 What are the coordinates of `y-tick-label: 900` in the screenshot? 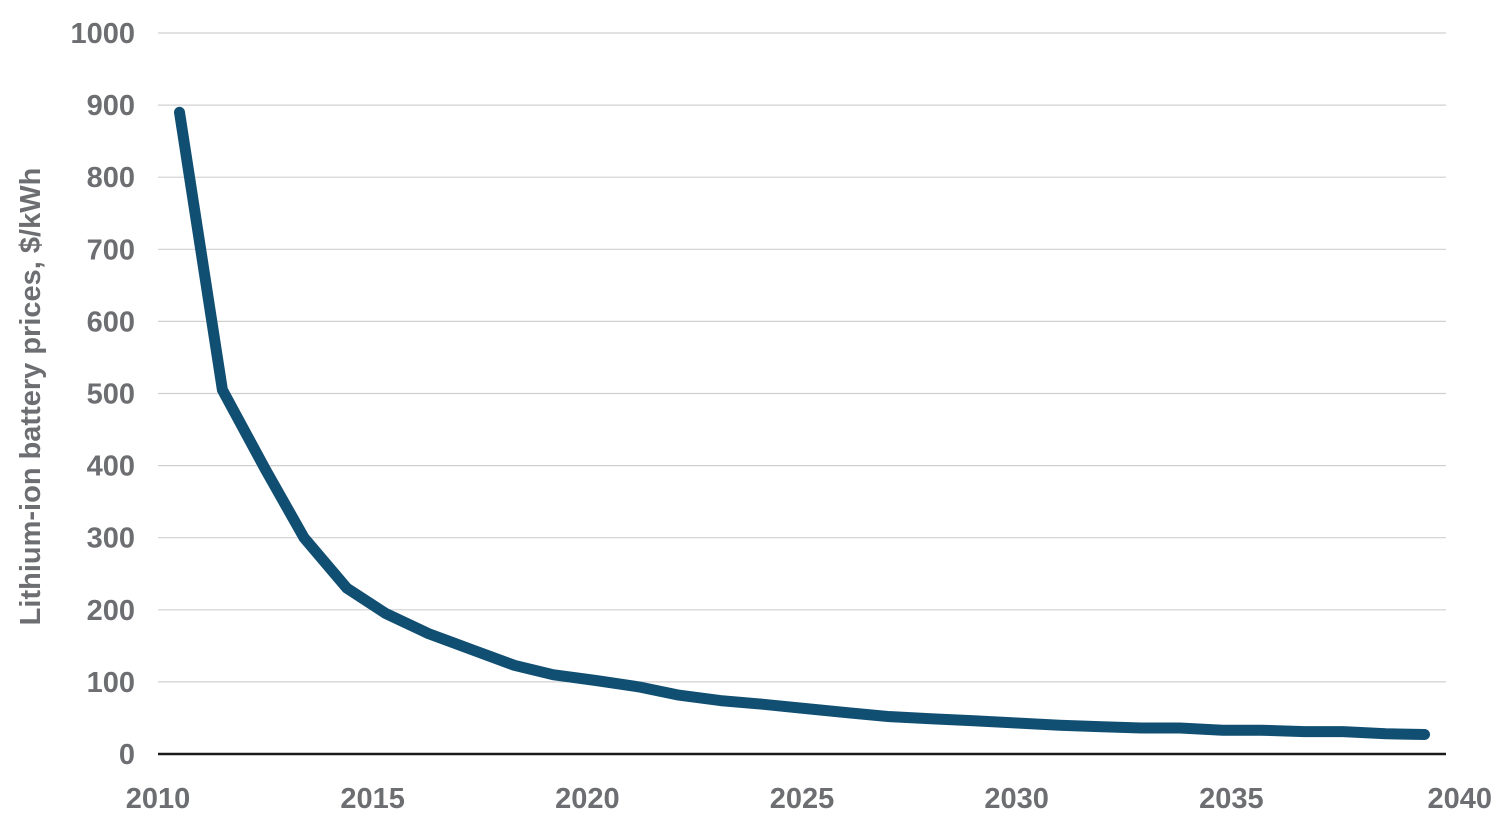 It's located at (111, 106).